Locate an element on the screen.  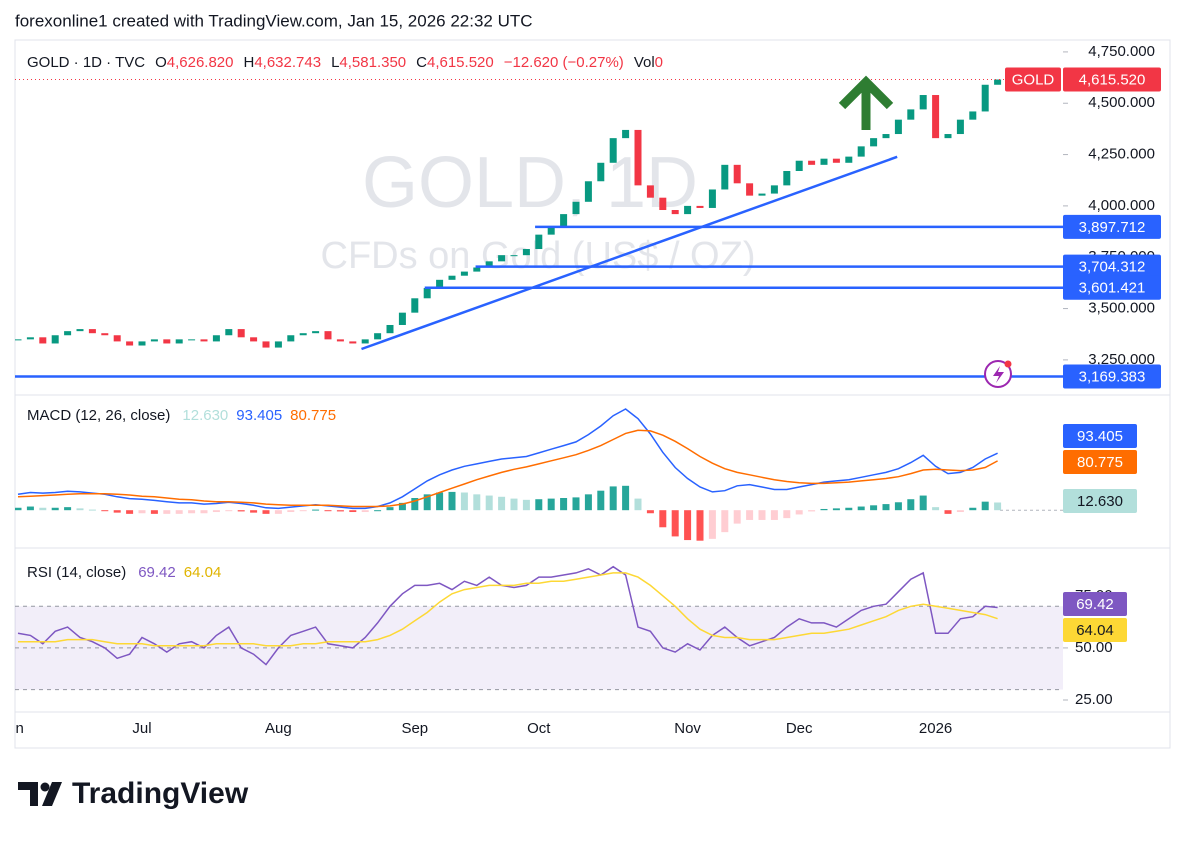
y-tick-label: 4,750.000 is located at coordinates (1121, 51).